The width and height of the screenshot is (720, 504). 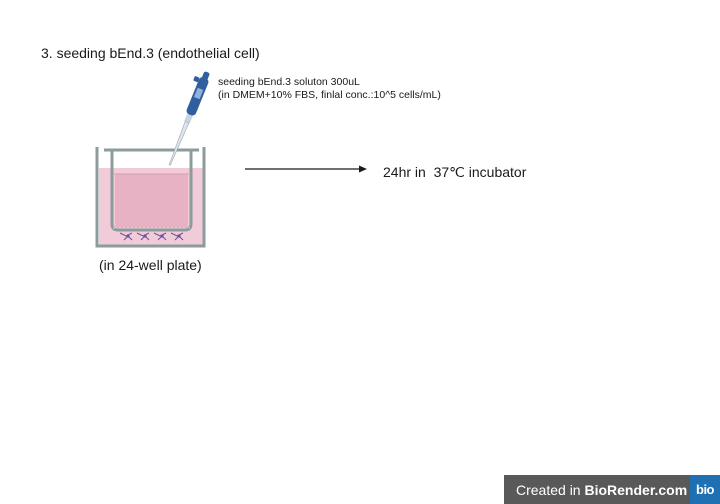 I want to click on biorender-credit: Created in BioRender.com bio, so click(x=612, y=489).